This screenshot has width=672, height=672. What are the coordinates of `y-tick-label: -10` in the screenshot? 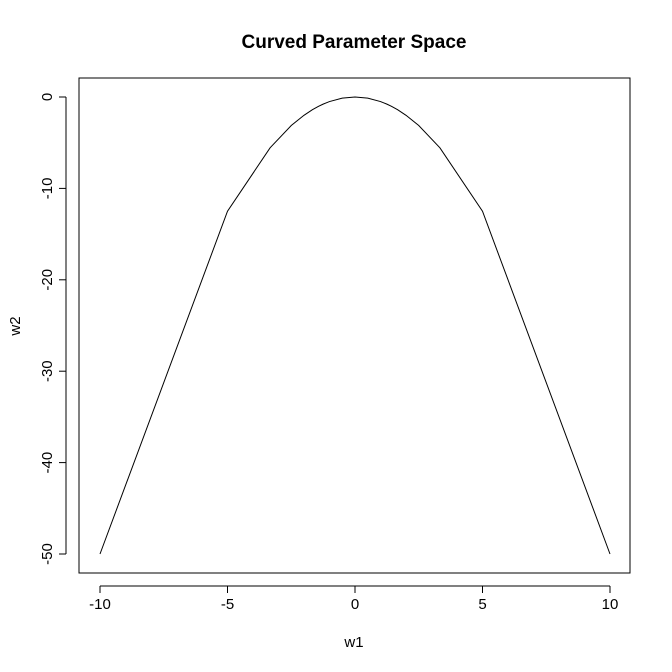 It's located at (47, 189).